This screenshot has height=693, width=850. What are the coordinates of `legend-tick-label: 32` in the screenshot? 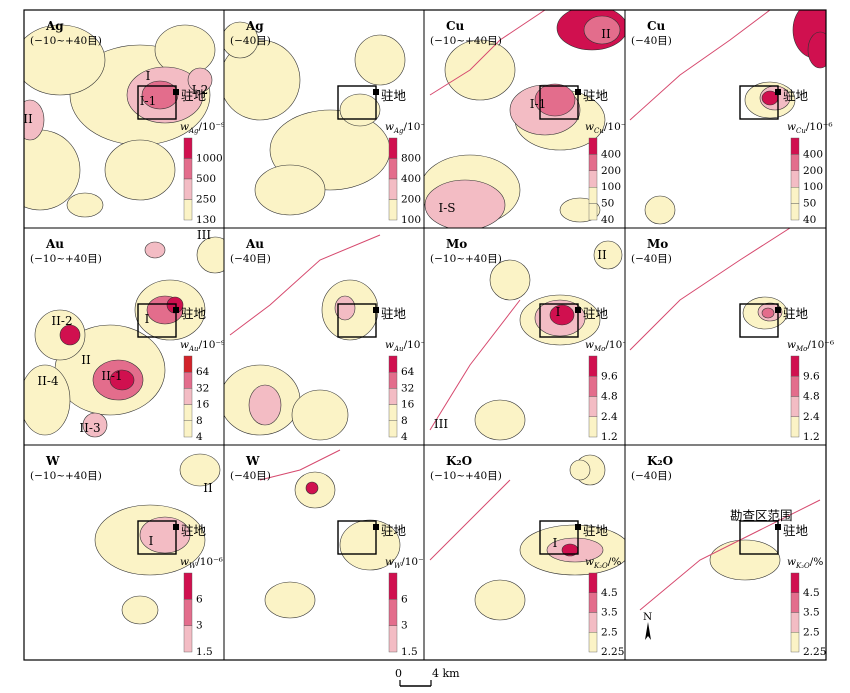 It's located at (407, 388).